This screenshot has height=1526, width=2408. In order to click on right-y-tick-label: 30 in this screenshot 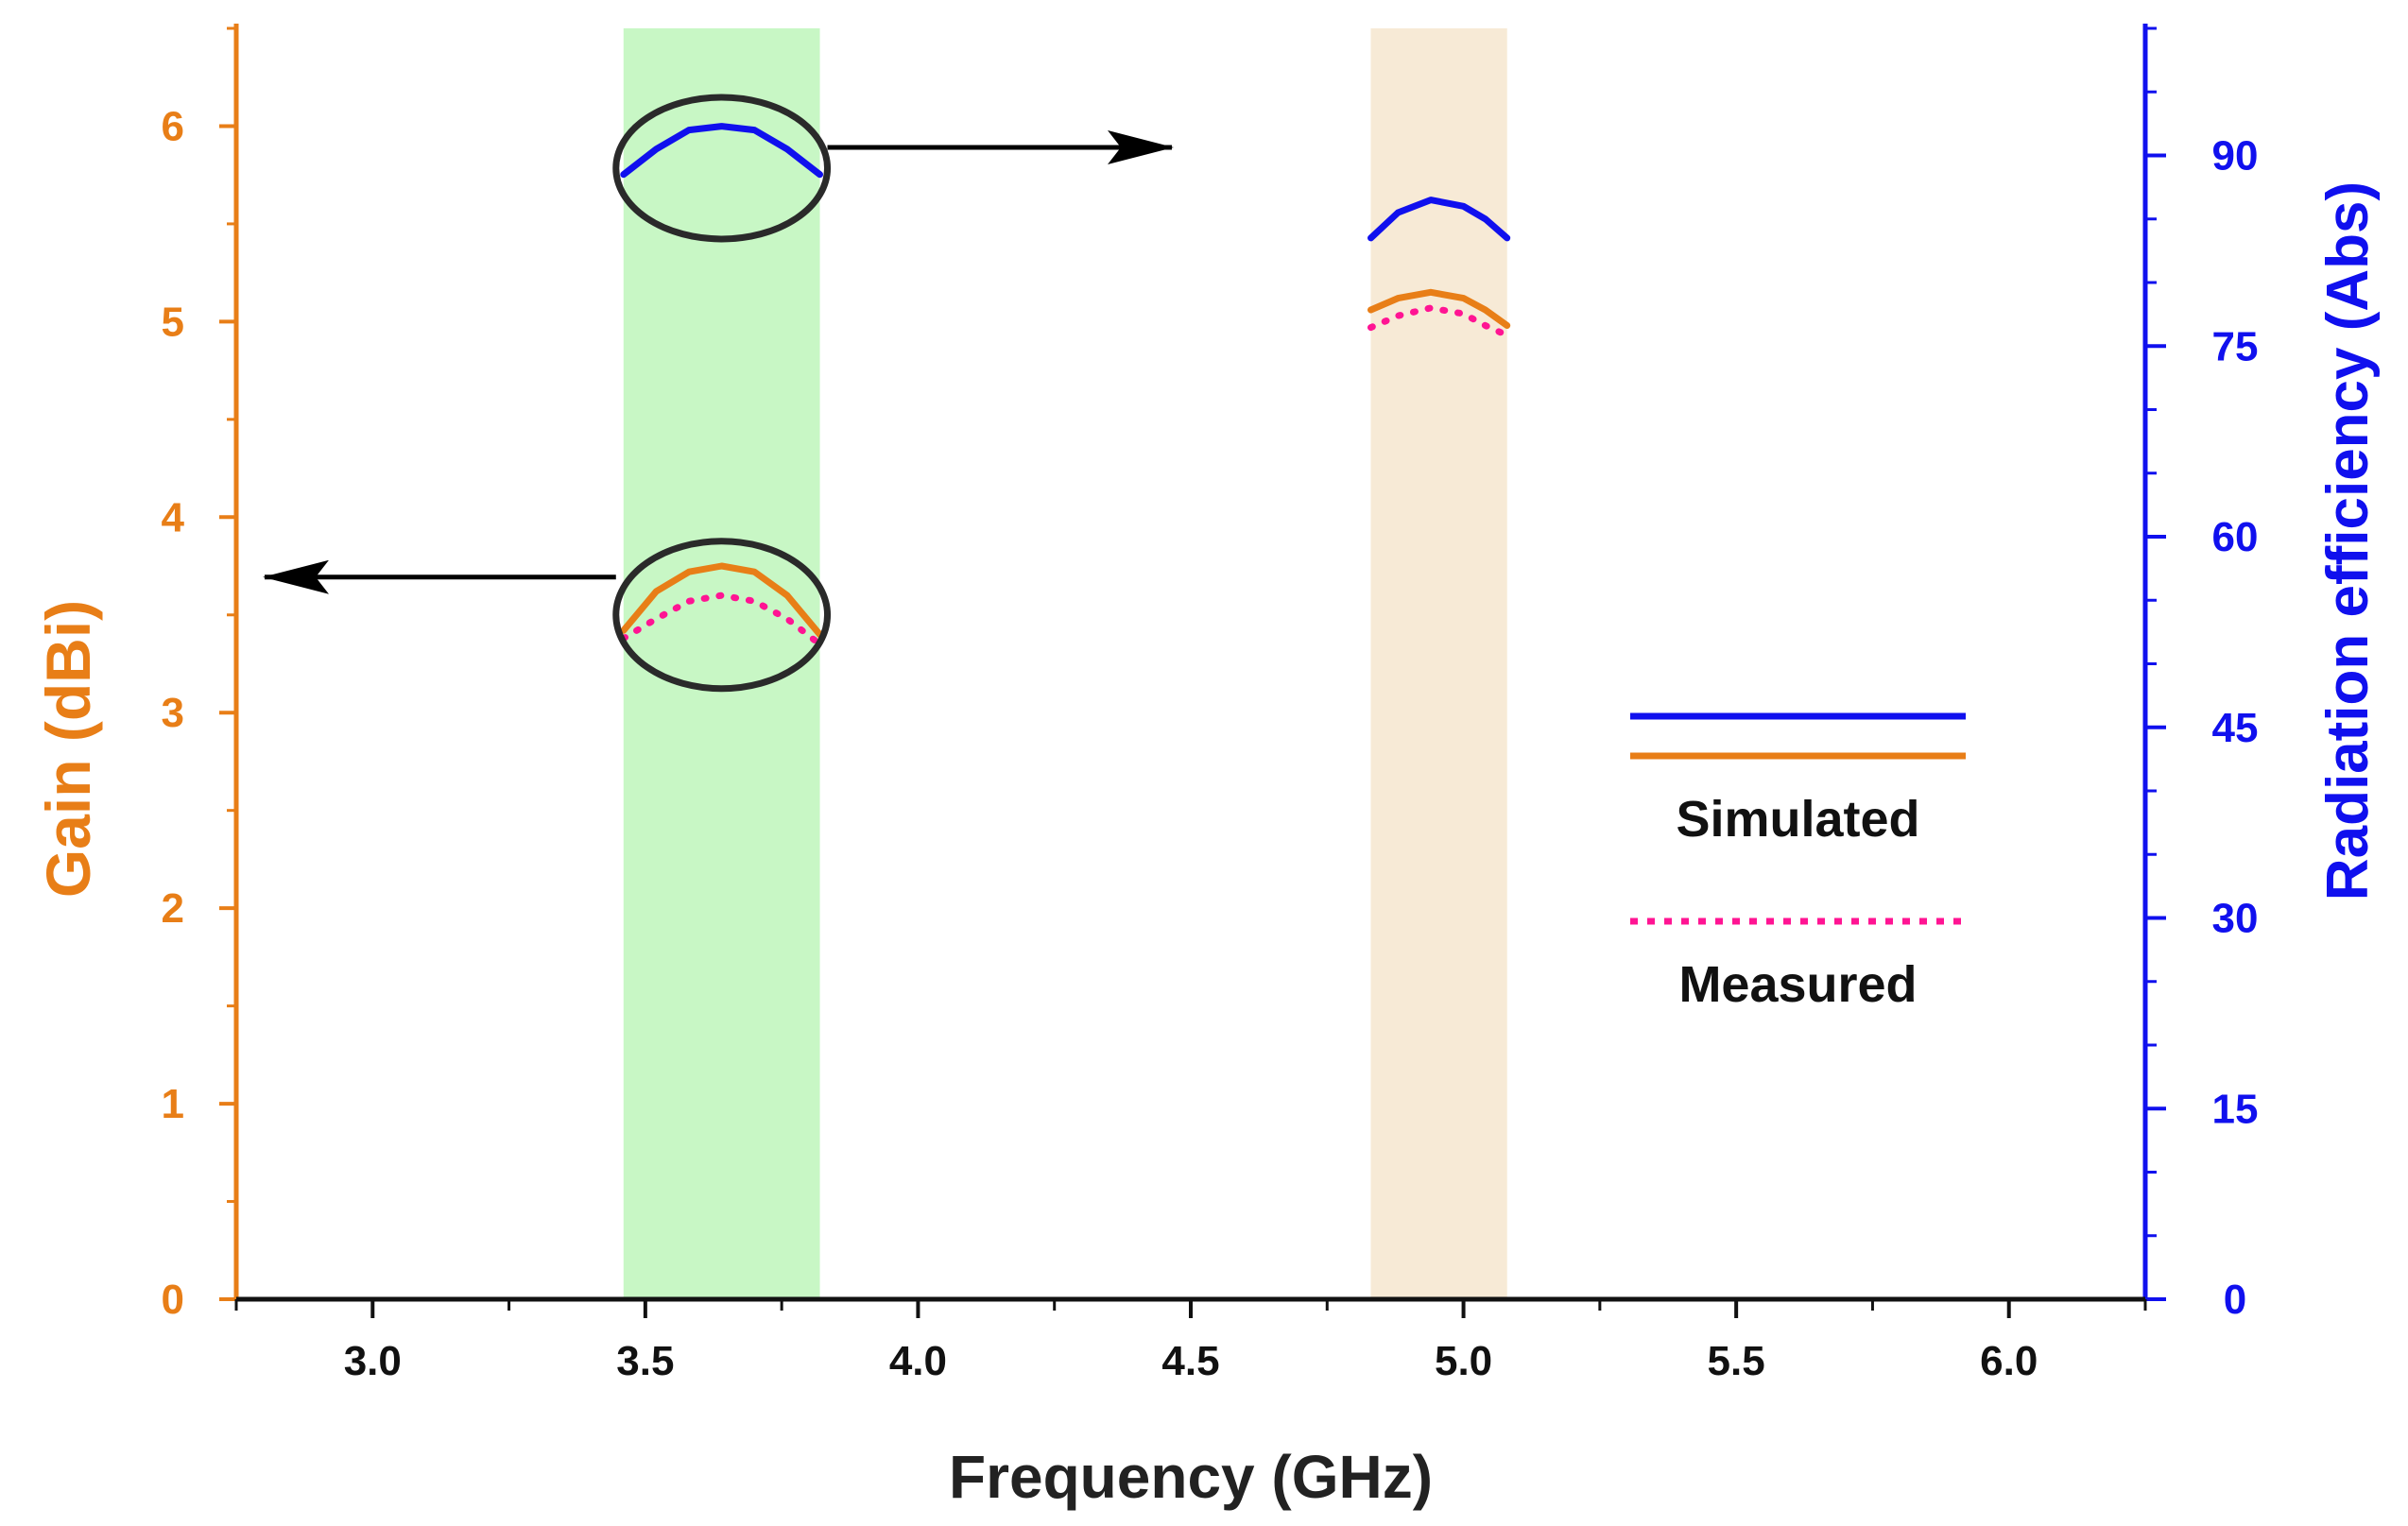, I will do `click(2235, 919)`.